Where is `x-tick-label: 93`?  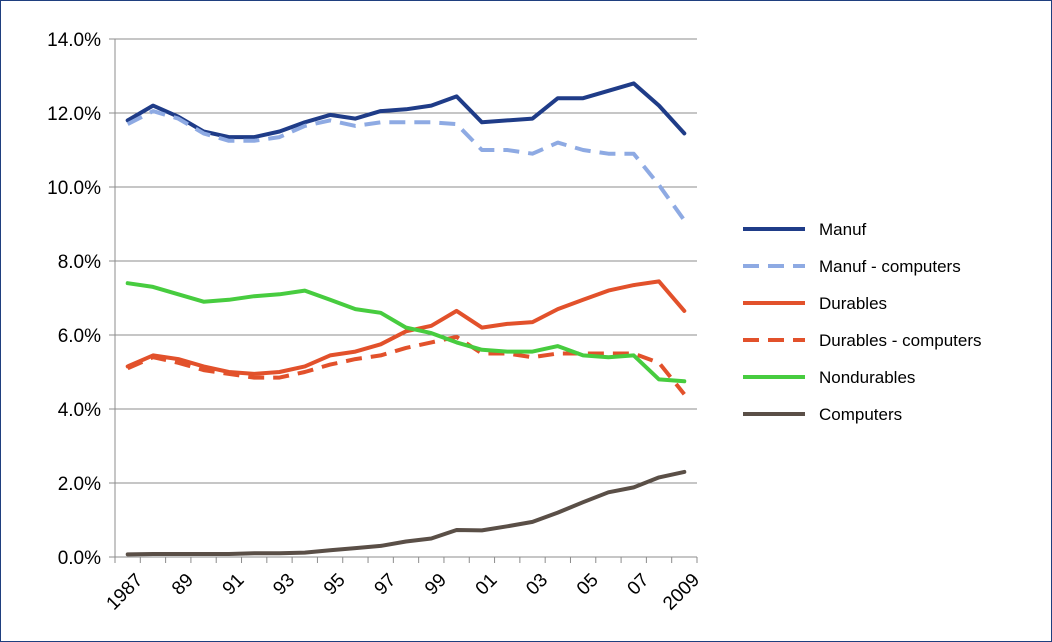
x-tick-label: 93 is located at coordinates (284, 585).